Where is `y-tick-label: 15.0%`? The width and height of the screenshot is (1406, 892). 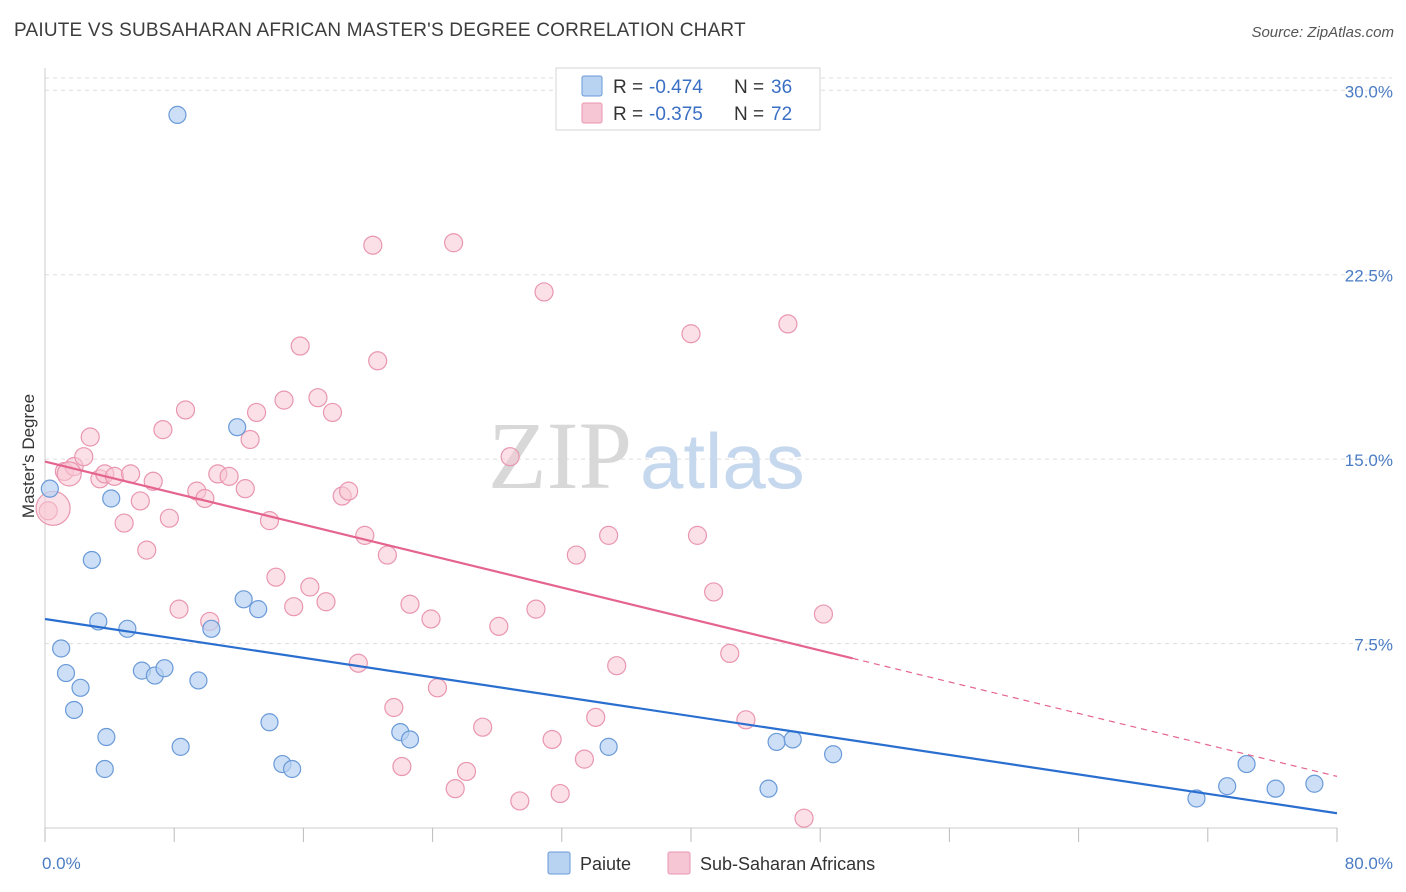 y-tick-label: 15.0% is located at coordinates (1369, 460).